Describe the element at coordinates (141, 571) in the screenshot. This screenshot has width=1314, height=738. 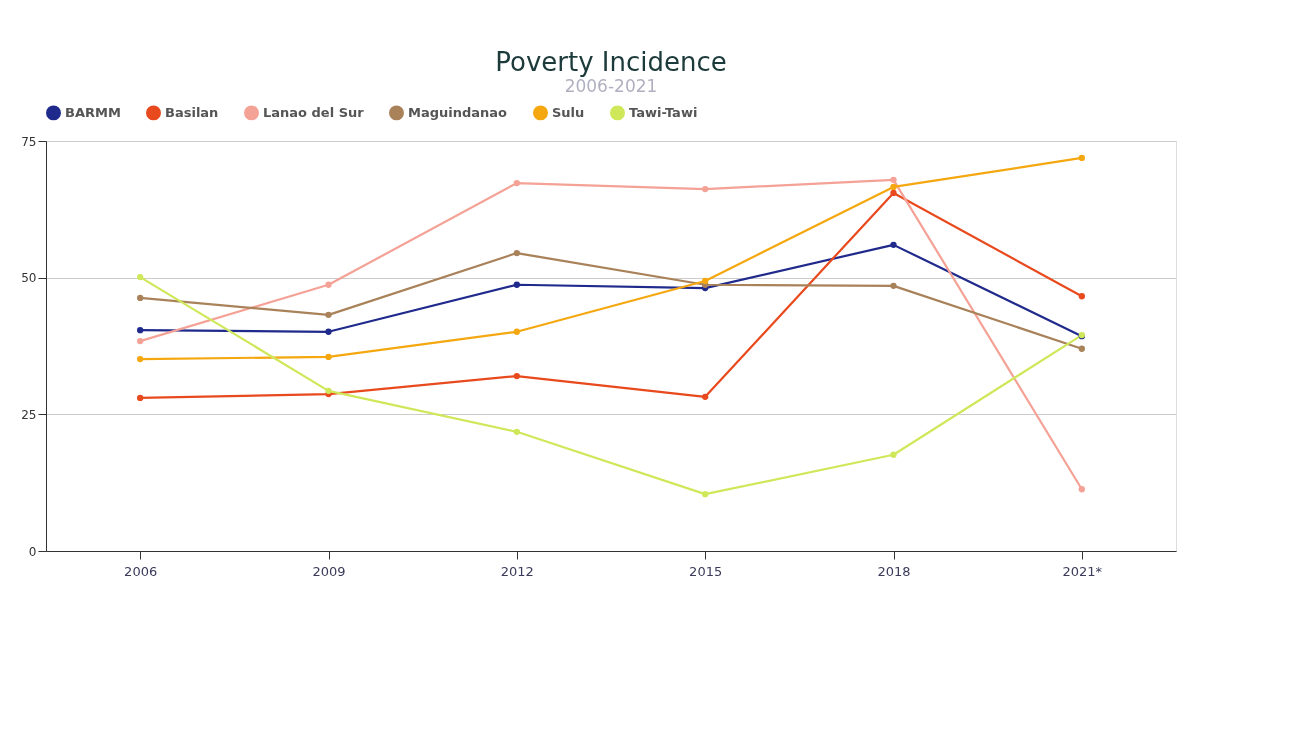
I see `x-tick-label: 2006` at that location.